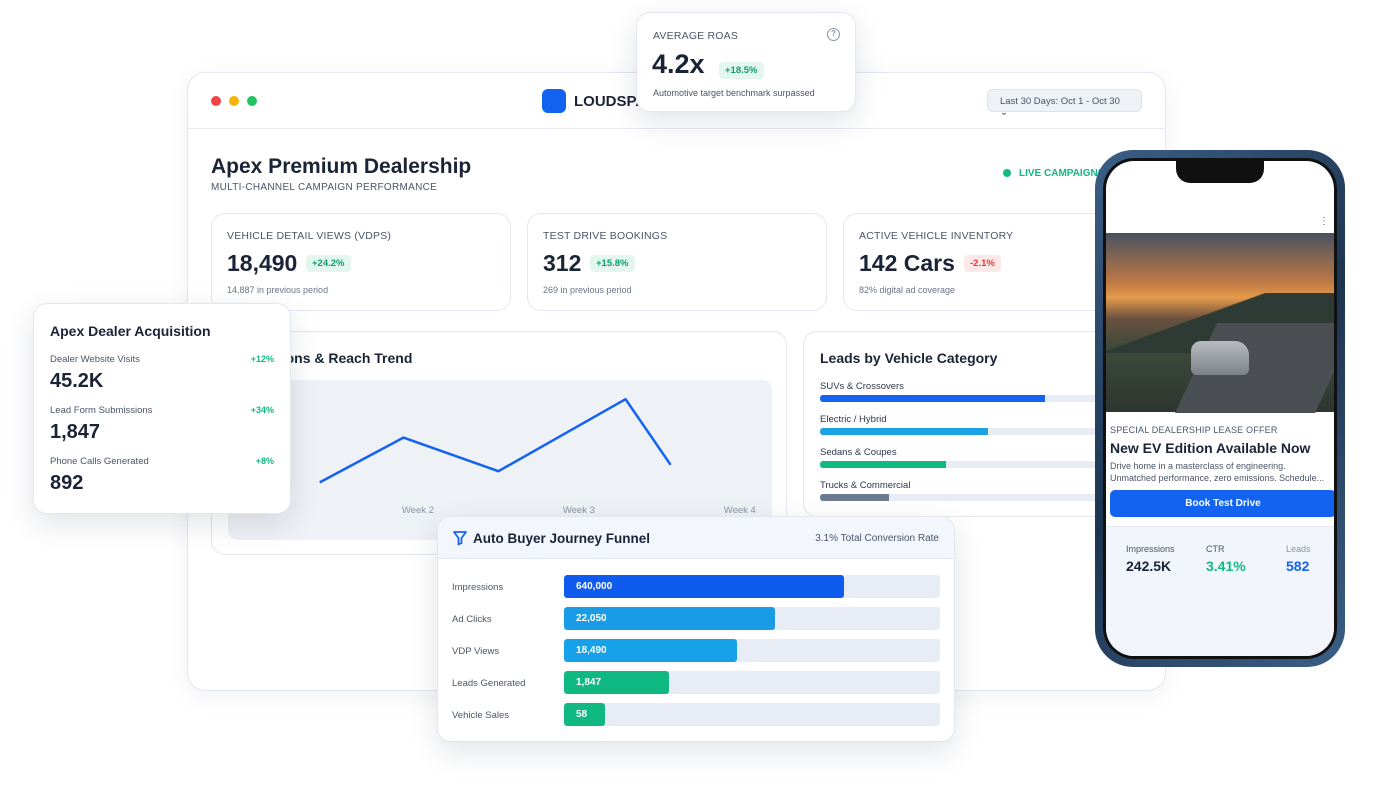 This screenshot has height=787, width=1393. What do you see at coordinates (562, 538) in the screenshot?
I see `funnel-title: Auto Buyer Journey Funnel` at bounding box center [562, 538].